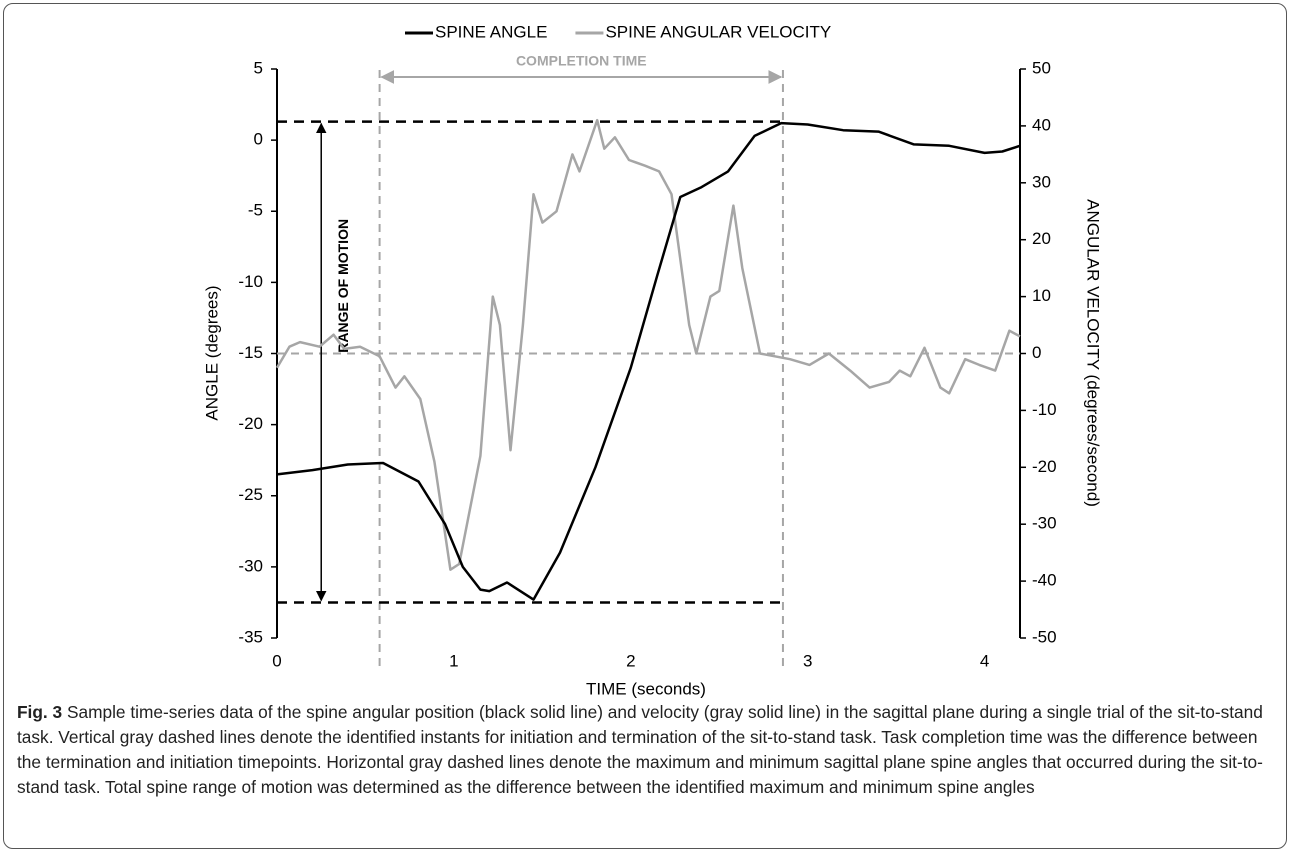 The width and height of the screenshot is (1292, 854). What do you see at coordinates (258, 67) in the screenshot?
I see `y-tick-label: 5` at bounding box center [258, 67].